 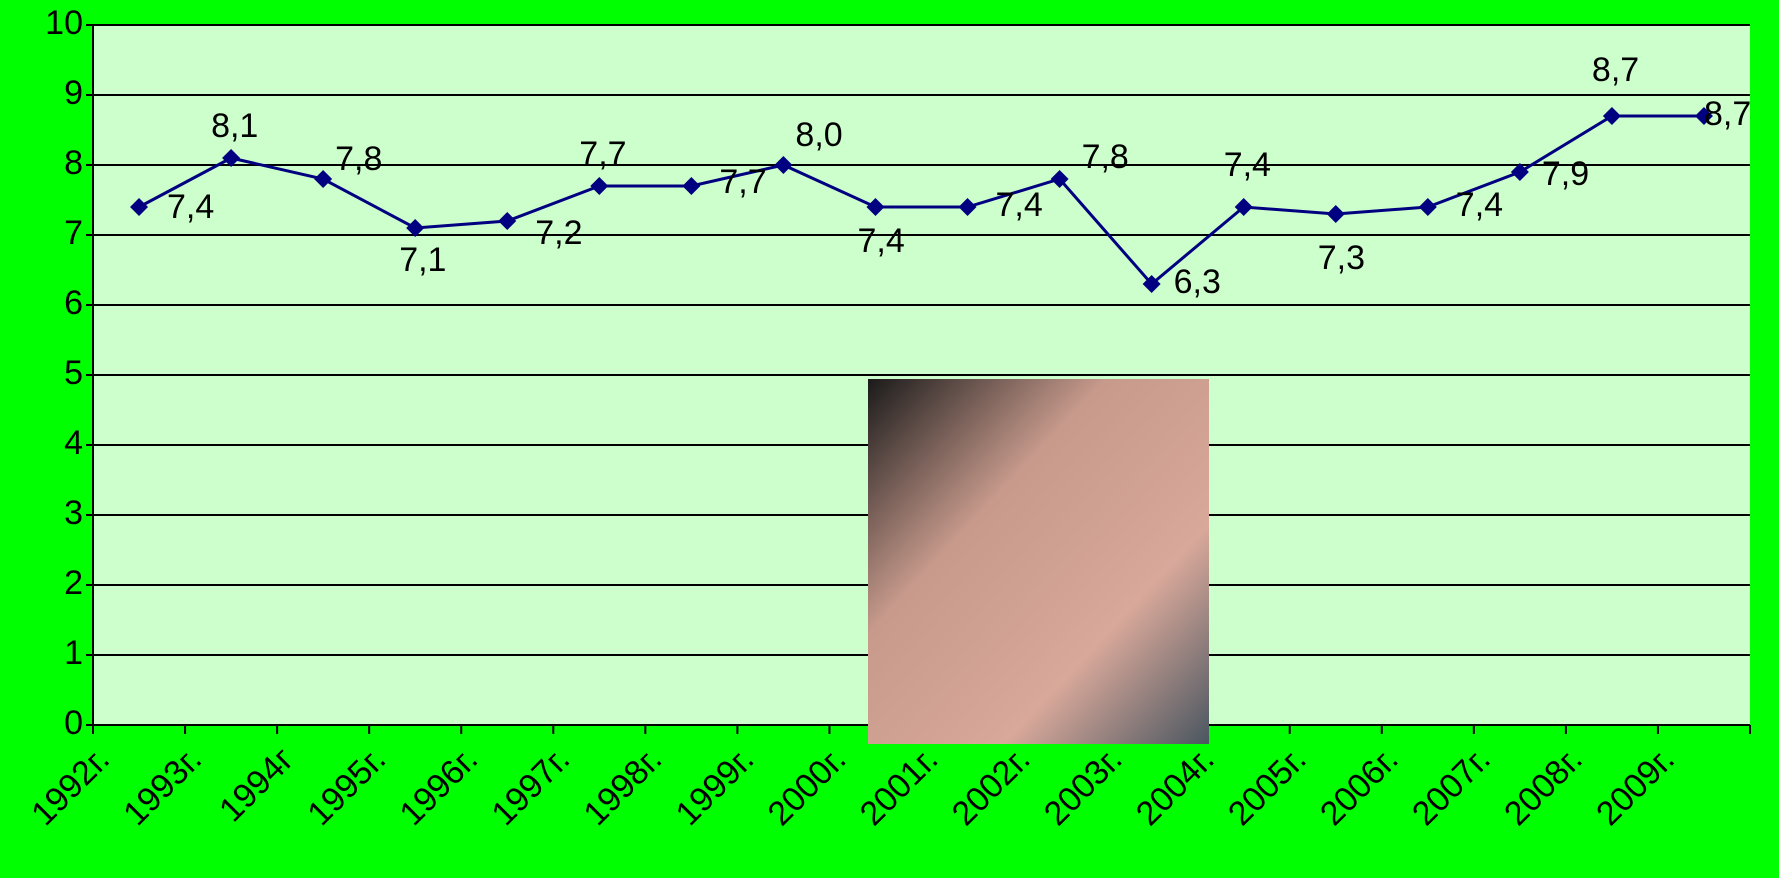 I want to click on x-tick-label: 2006г., so click(x=1359, y=786).